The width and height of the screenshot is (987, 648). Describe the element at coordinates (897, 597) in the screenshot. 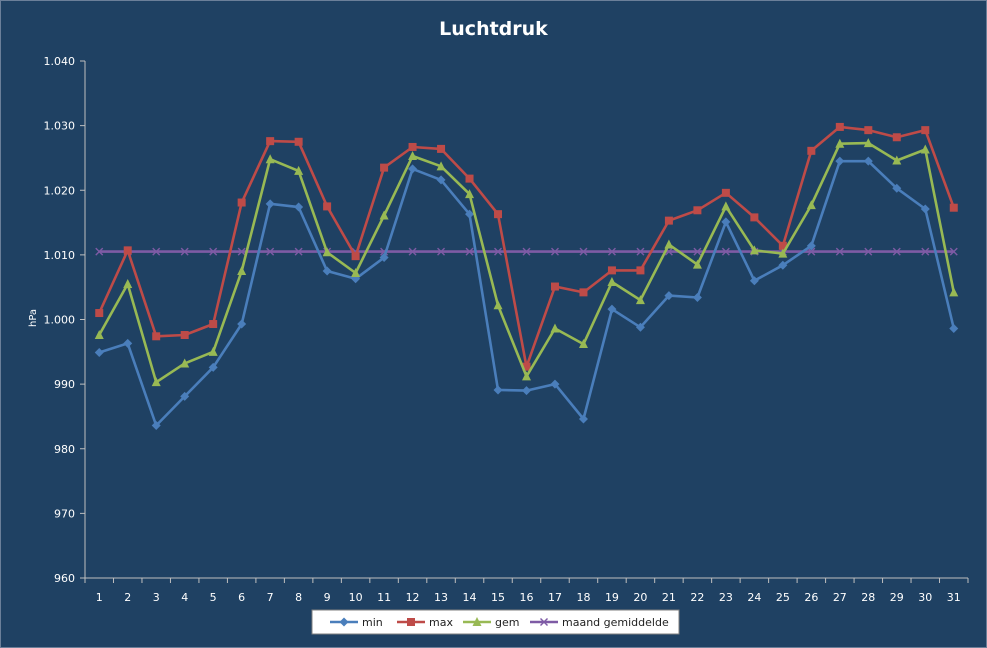

I see `x-tick-label: 29` at that location.